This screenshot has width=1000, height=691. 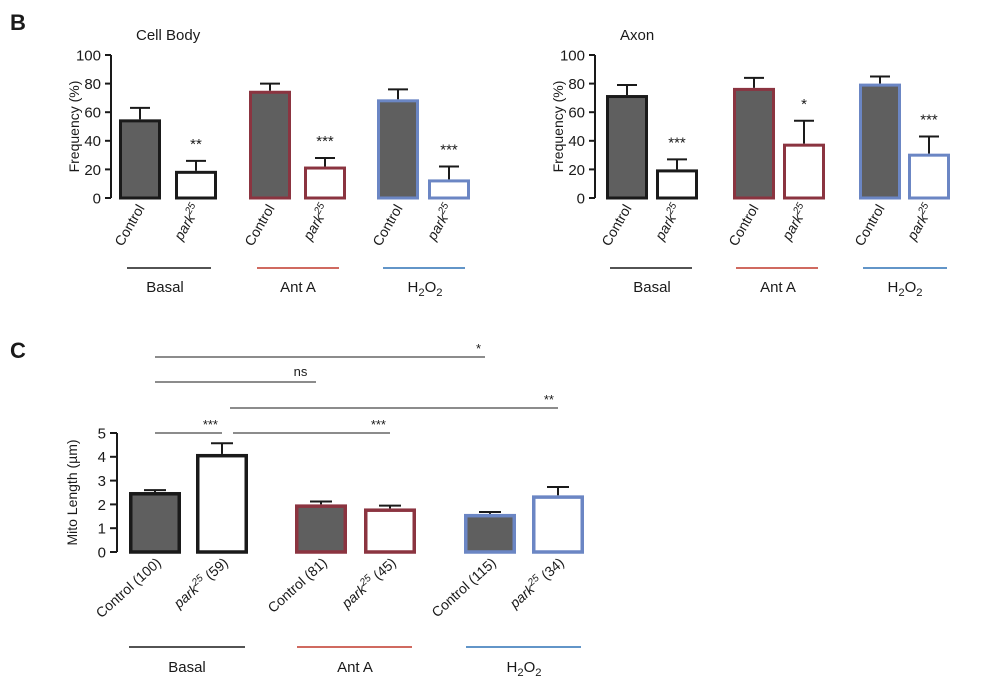 What do you see at coordinates (196, 144) in the screenshot?
I see `significance-label: **` at bounding box center [196, 144].